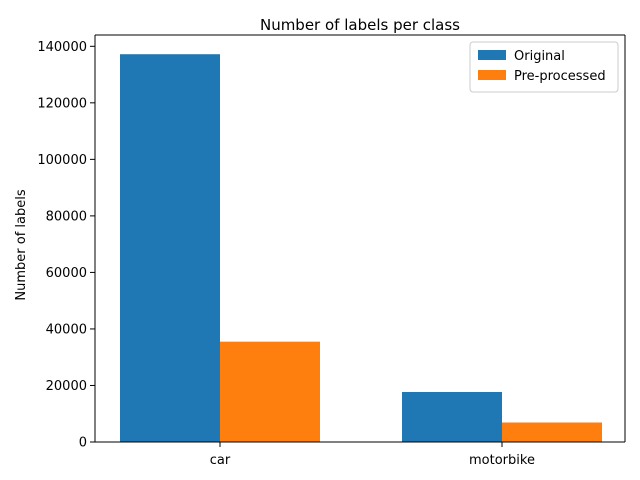 The height and width of the screenshot is (480, 640). Describe the element at coordinates (539, 56) in the screenshot. I see `legend-label: Original` at that location.